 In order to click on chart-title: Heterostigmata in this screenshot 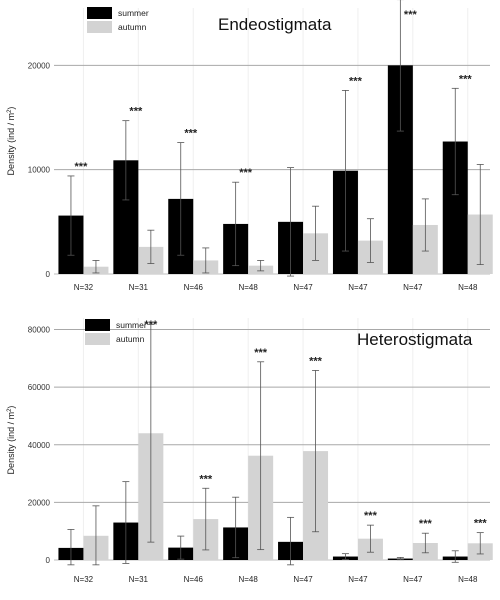, I will do `click(415, 339)`.